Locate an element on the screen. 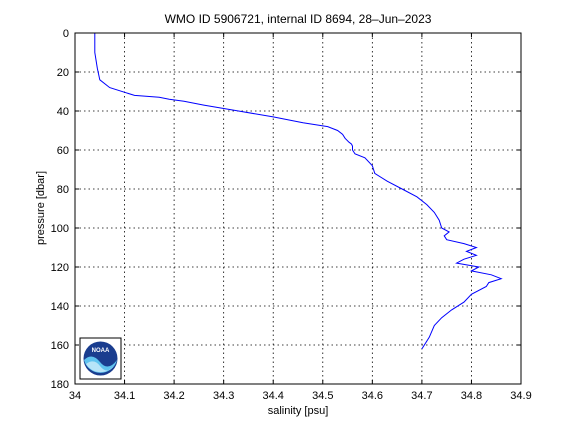 The height and width of the screenshot is (437, 576). y-tick-label: 180 is located at coordinates (60, 385).